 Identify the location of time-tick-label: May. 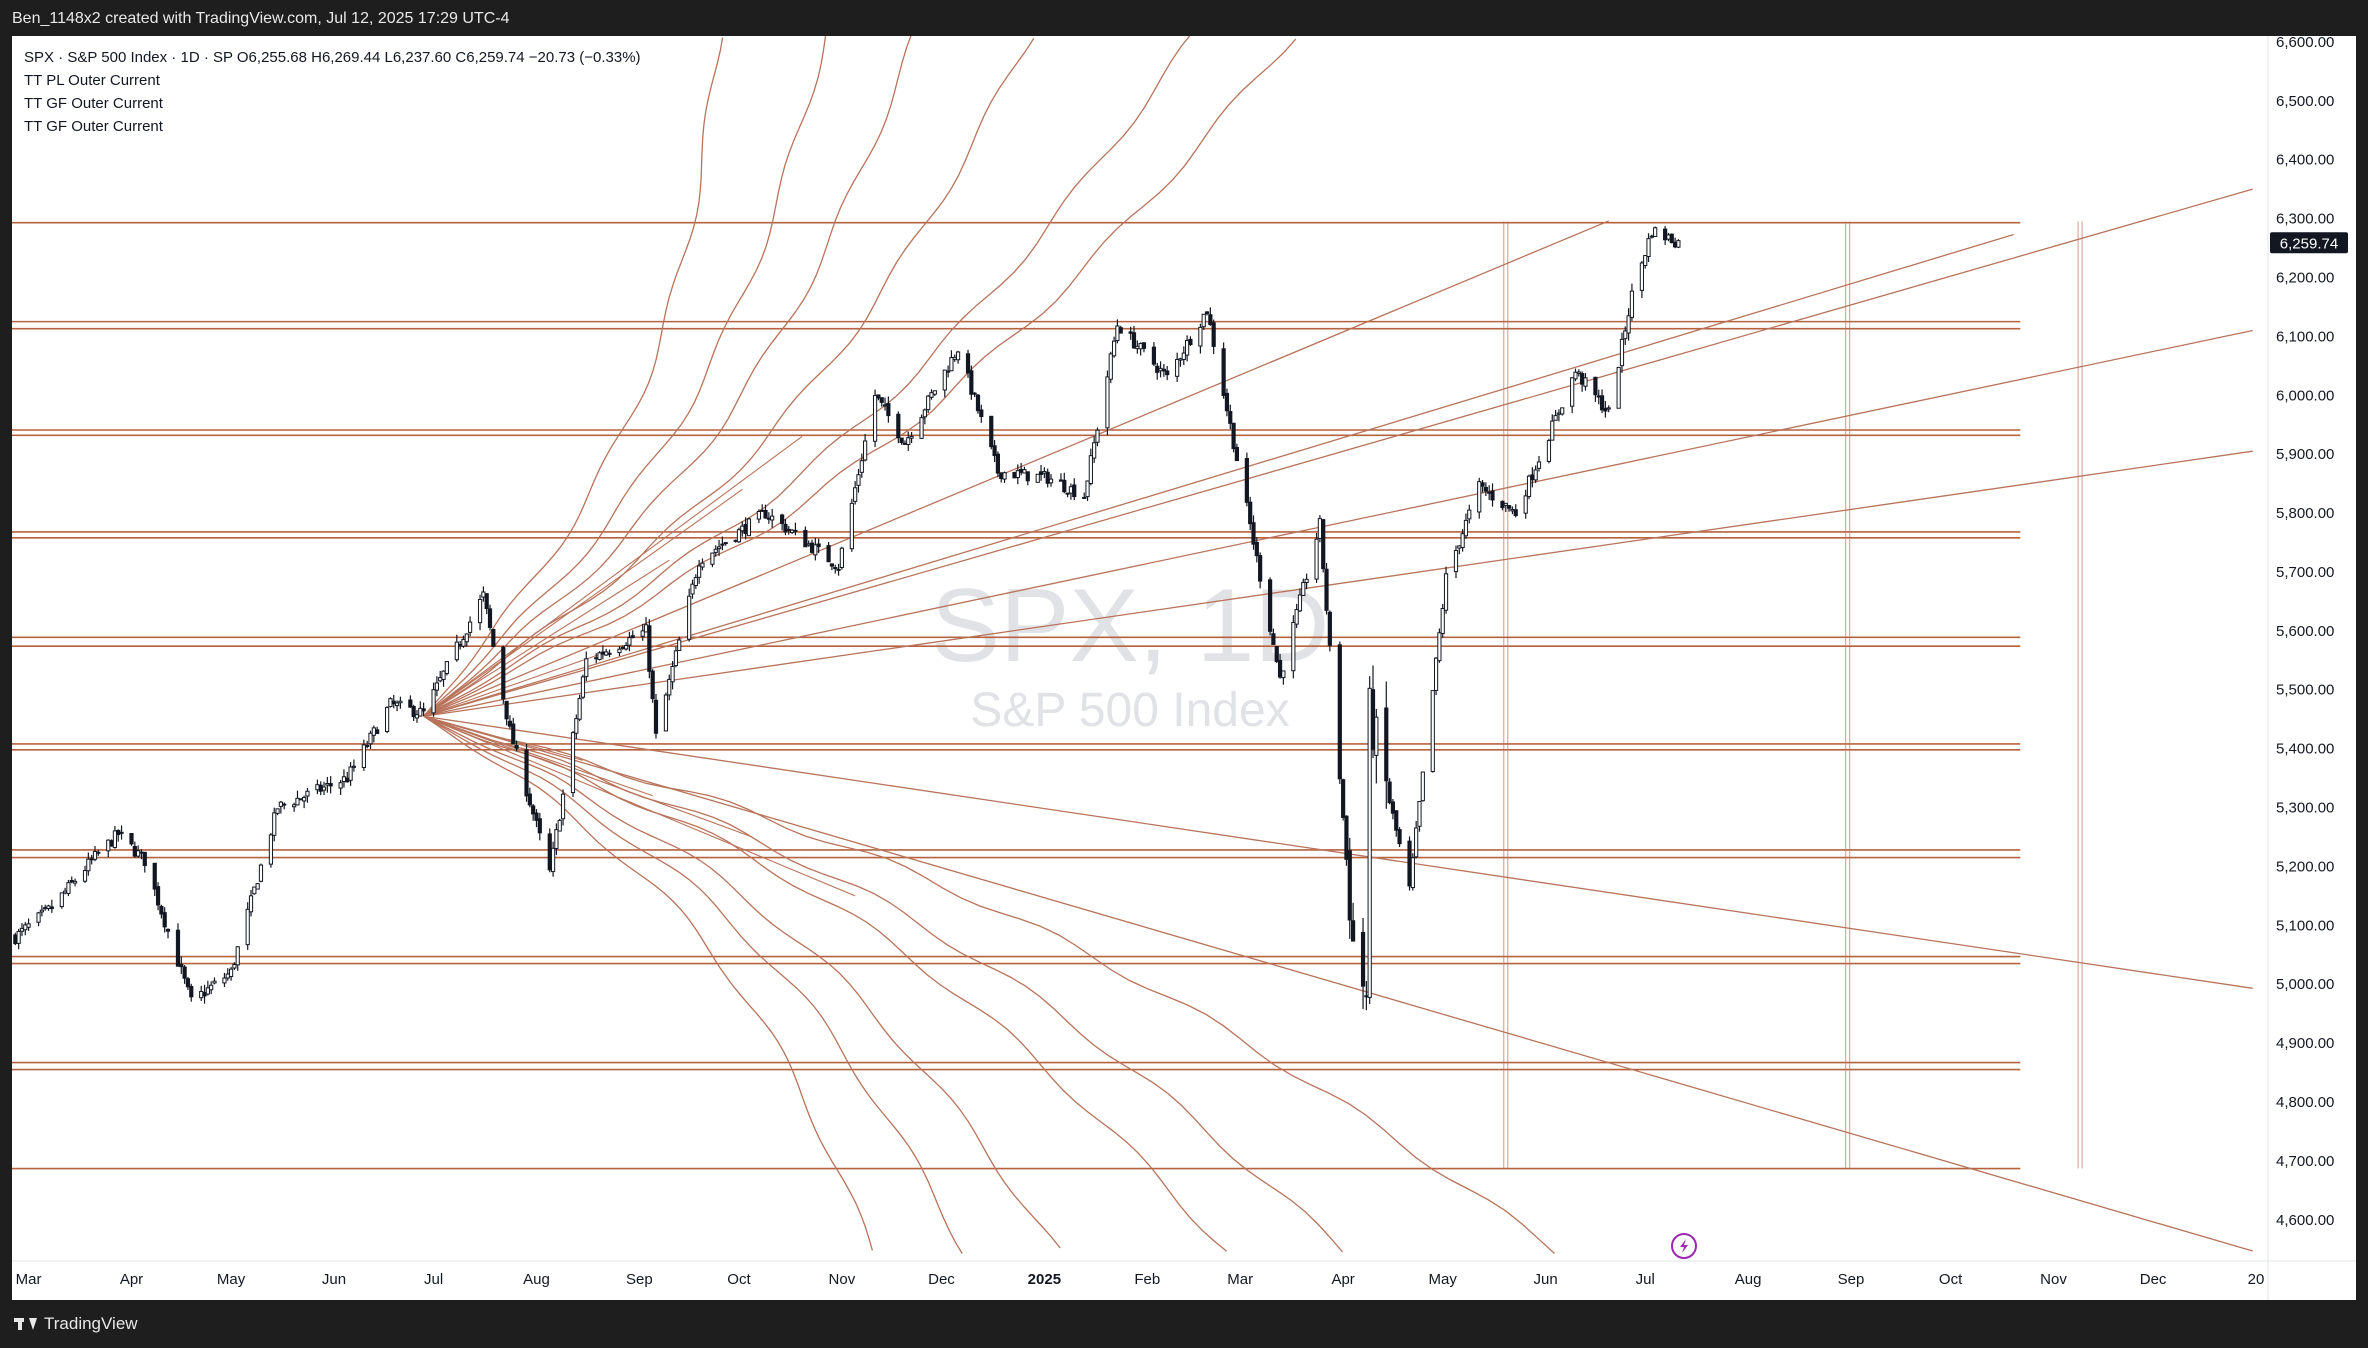
(231, 1279).